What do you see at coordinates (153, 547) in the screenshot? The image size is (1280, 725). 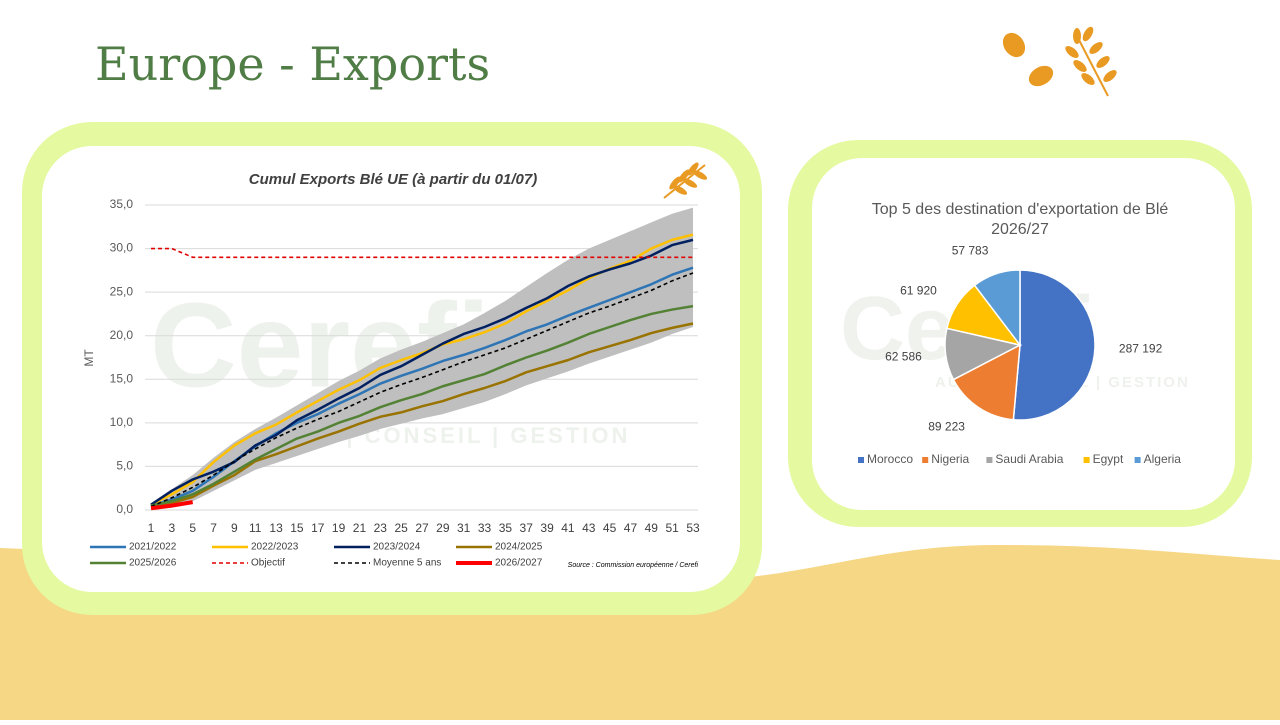 I see `legend-label: 2021/2022` at bounding box center [153, 547].